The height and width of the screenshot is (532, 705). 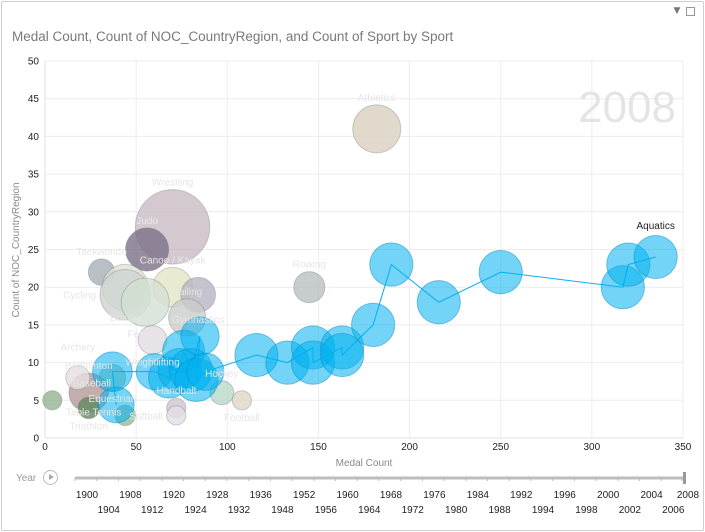 What do you see at coordinates (282, 510) in the screenshot?
I see `year-label: 1948` at bounding box center [282, 510].